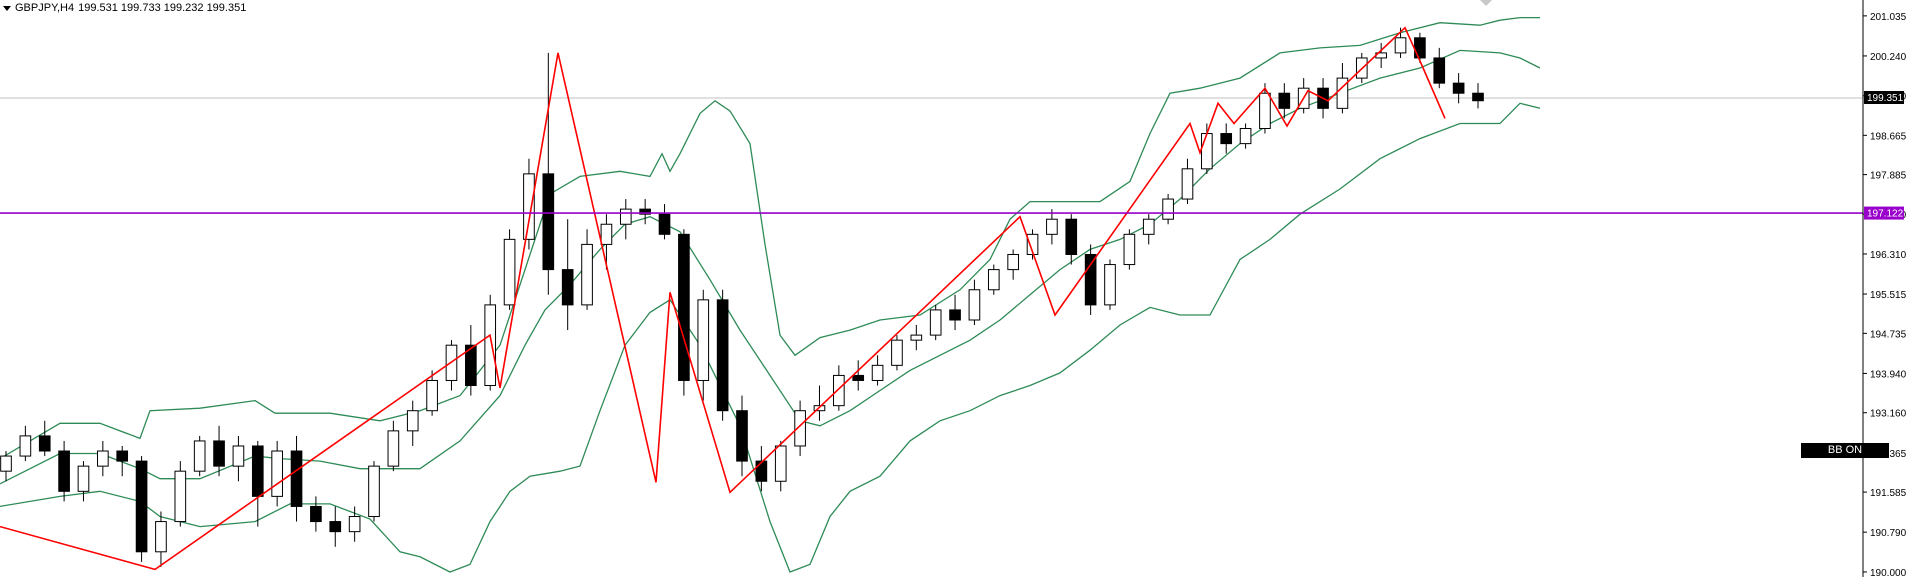  I want to click on price-tick-label: 197.885, so click(1888, 176).